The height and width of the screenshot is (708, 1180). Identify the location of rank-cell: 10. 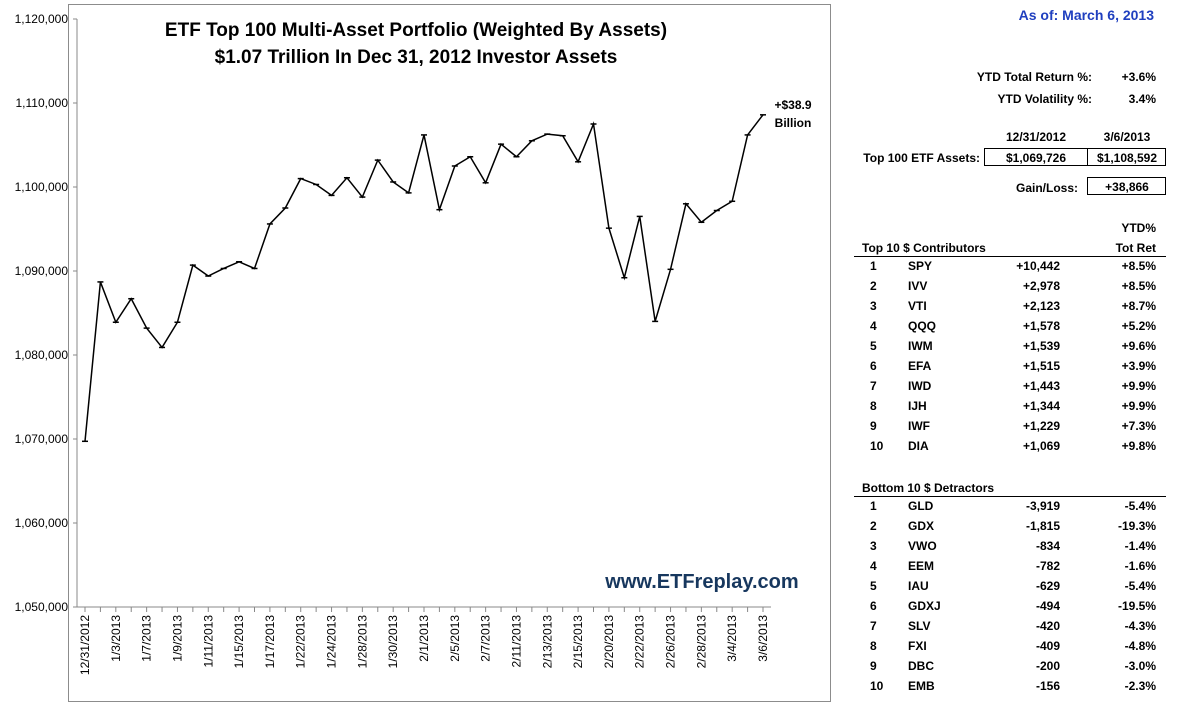
(877, 446).